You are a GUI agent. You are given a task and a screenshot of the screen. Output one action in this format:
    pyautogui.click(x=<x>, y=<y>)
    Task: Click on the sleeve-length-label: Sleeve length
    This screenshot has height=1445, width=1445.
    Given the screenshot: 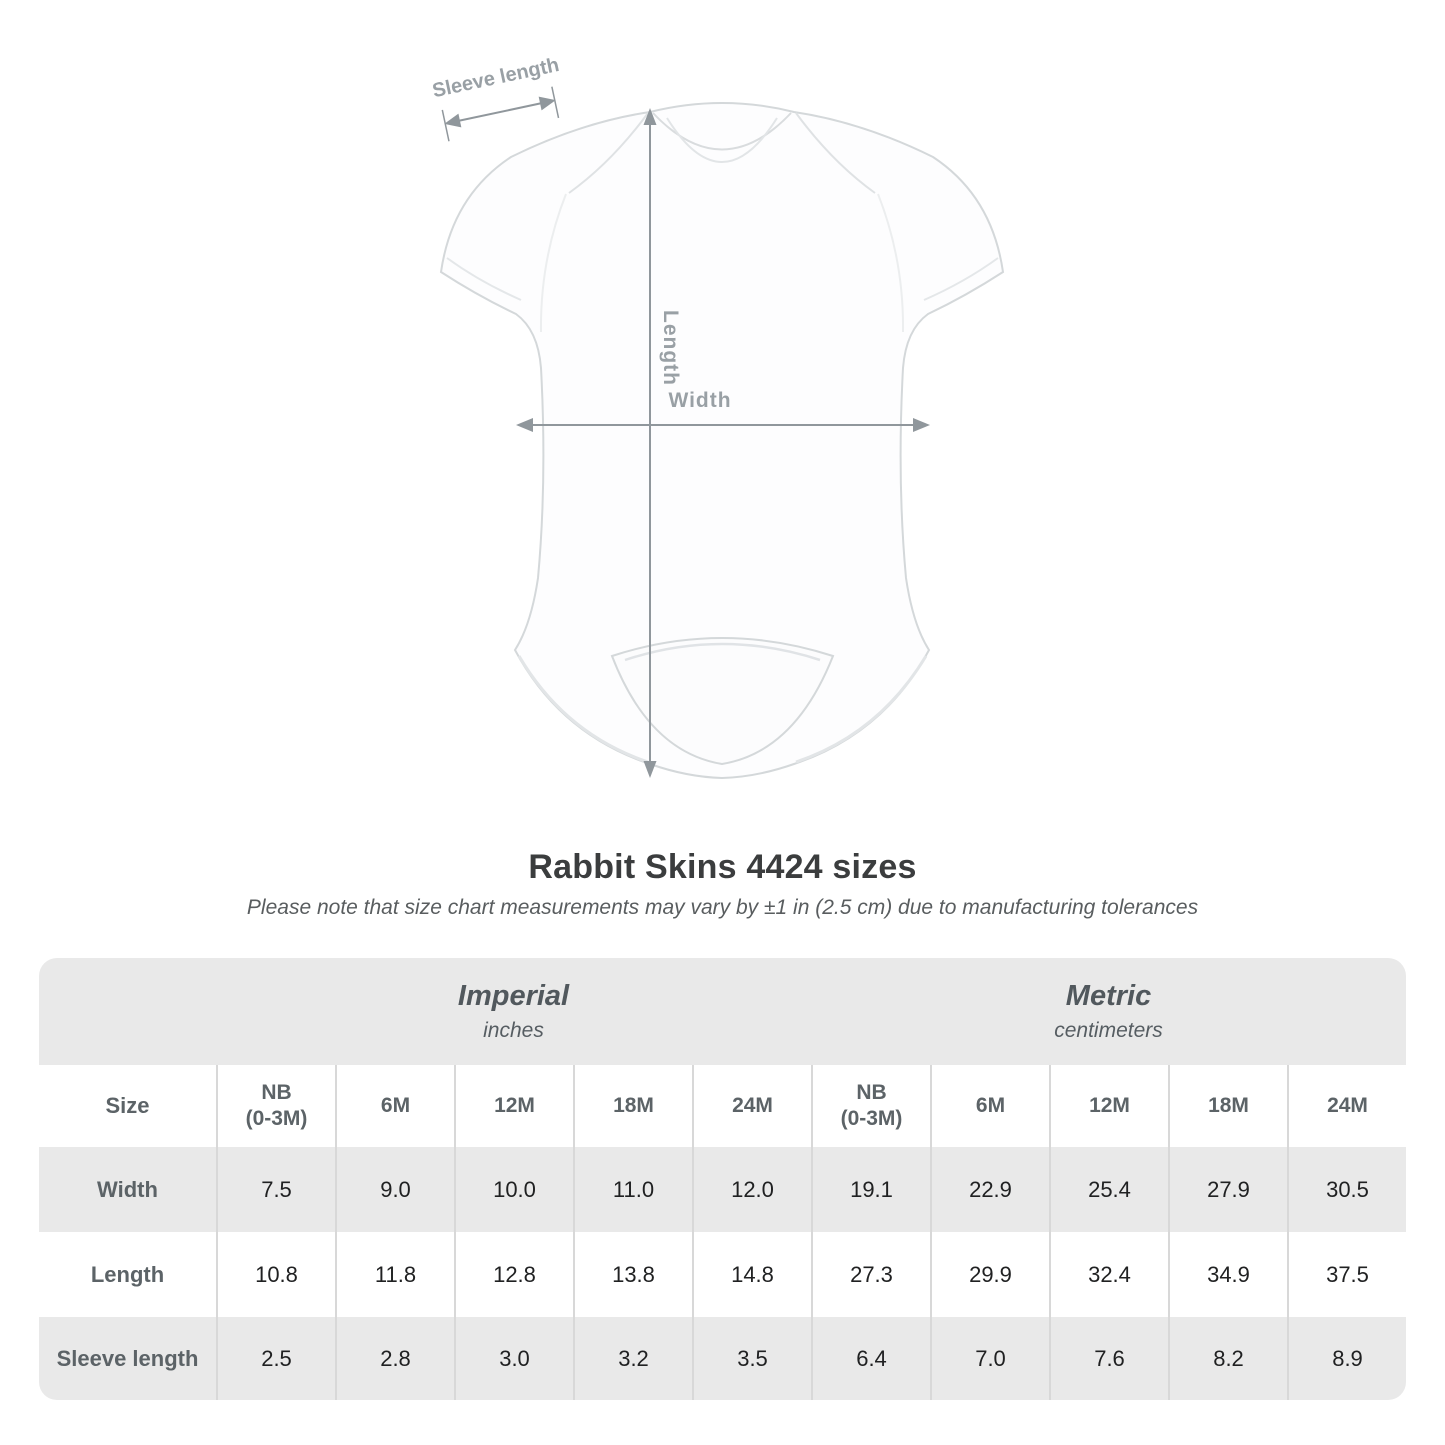 What is the action you would take?
    pyautogui.click(x=495, y=78)
    